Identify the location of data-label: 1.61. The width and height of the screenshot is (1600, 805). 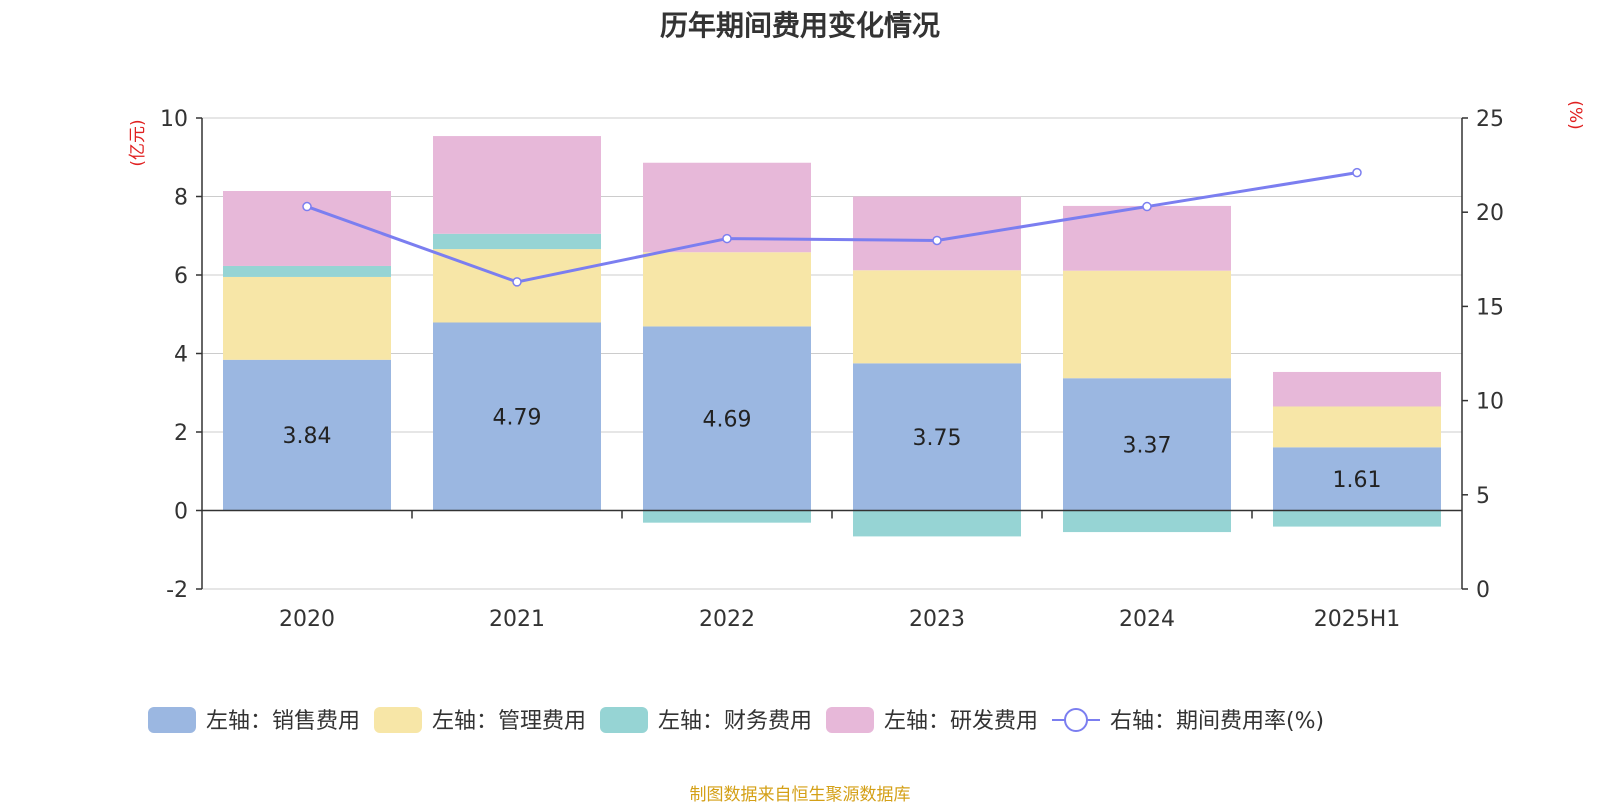
(1357, 480).